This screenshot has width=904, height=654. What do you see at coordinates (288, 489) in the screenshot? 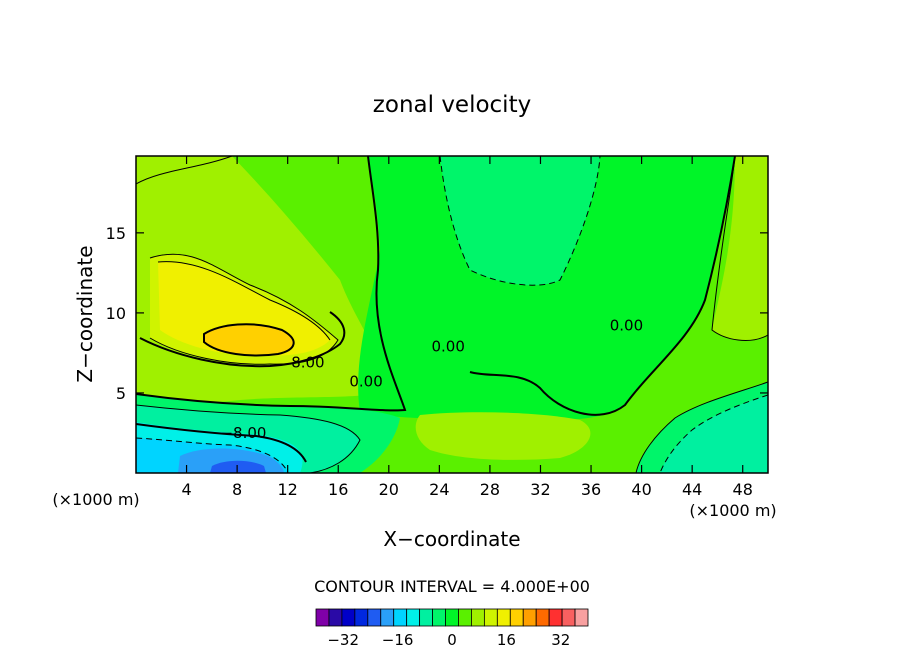
I see `x-tick-label: 12` at bounding box center [288, 489].